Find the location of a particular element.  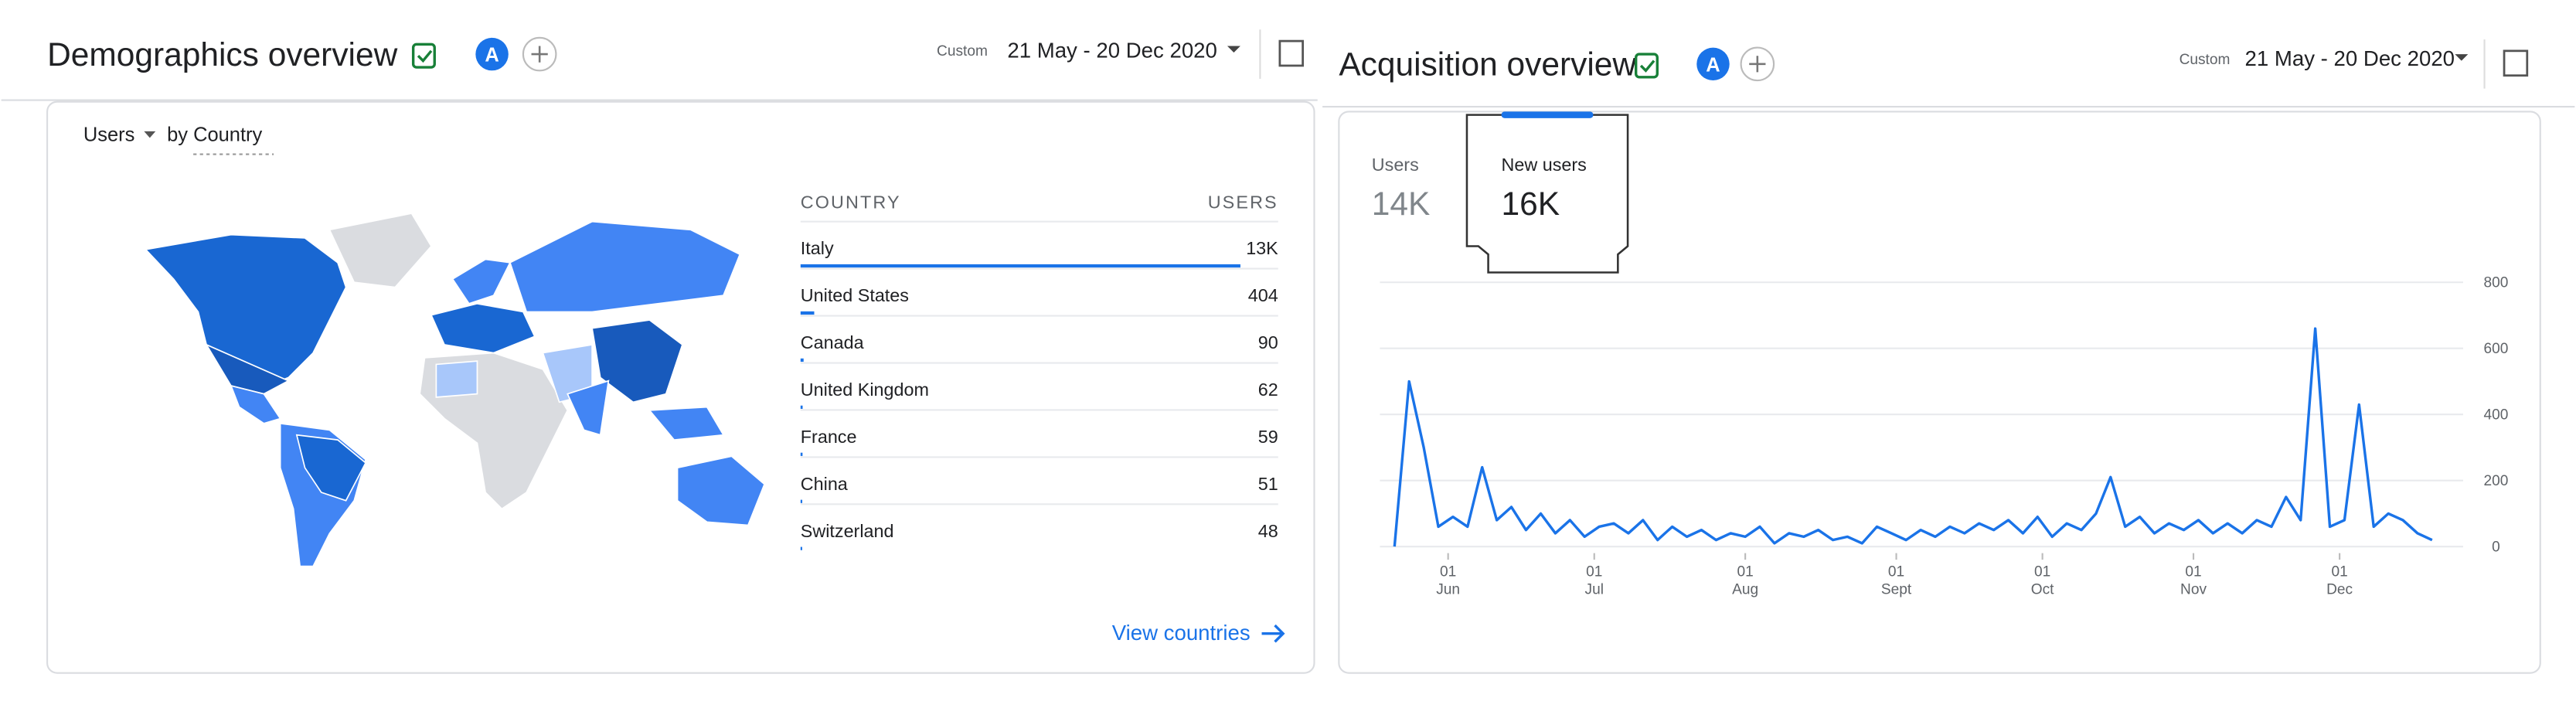

world-map is located at coordinates (455, 390).